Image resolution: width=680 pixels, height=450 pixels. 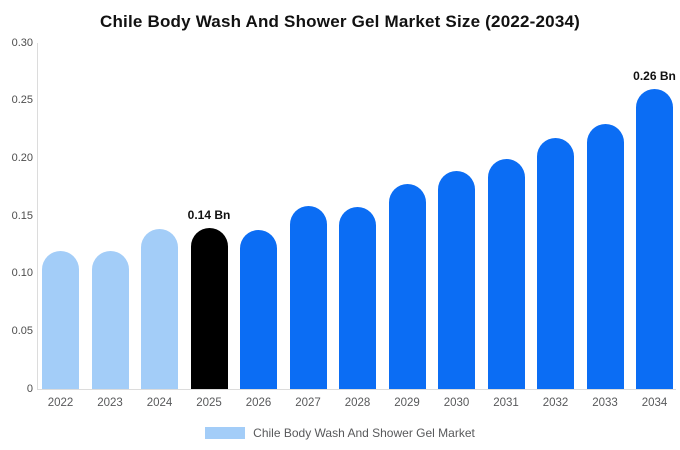 I want to click on value-label-2025: 0.14 Bn, so click(x=209, y=214).